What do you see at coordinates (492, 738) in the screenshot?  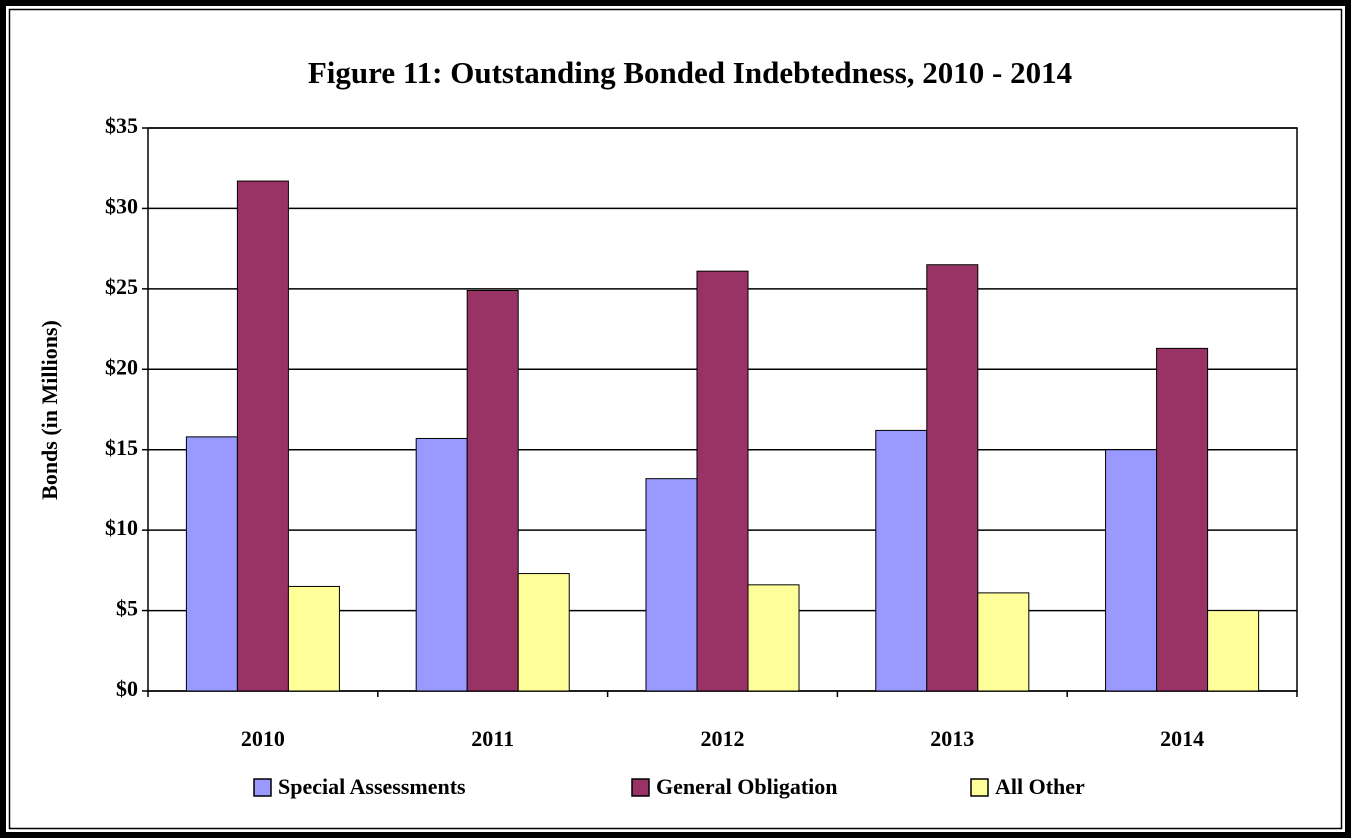 I see `x-tick-label: 2011` at bounding box center [492, 738].